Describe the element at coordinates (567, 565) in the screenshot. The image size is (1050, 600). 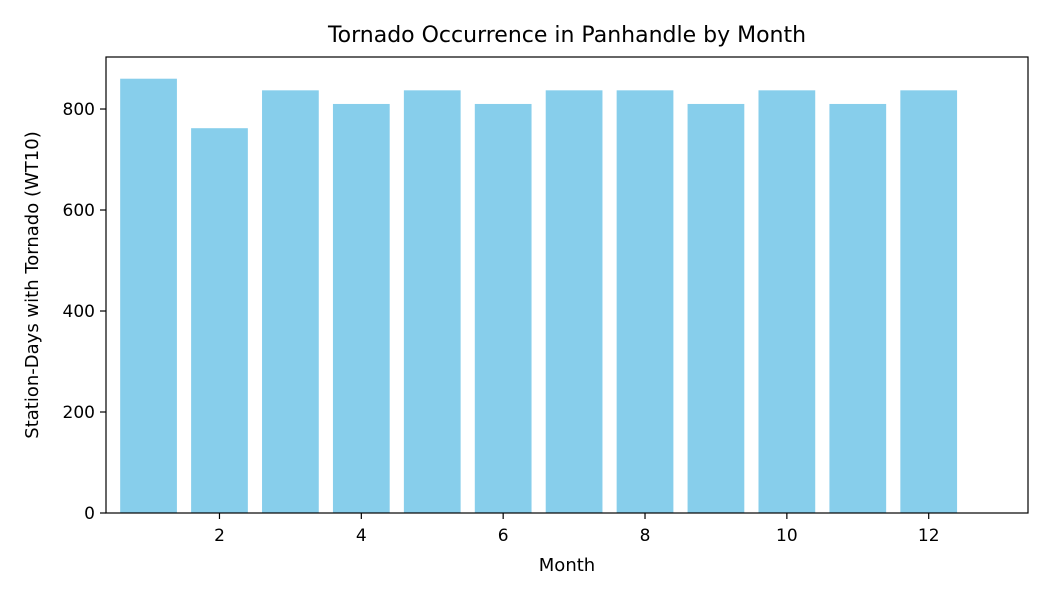
I see `x-axis-label: Month` at that location.